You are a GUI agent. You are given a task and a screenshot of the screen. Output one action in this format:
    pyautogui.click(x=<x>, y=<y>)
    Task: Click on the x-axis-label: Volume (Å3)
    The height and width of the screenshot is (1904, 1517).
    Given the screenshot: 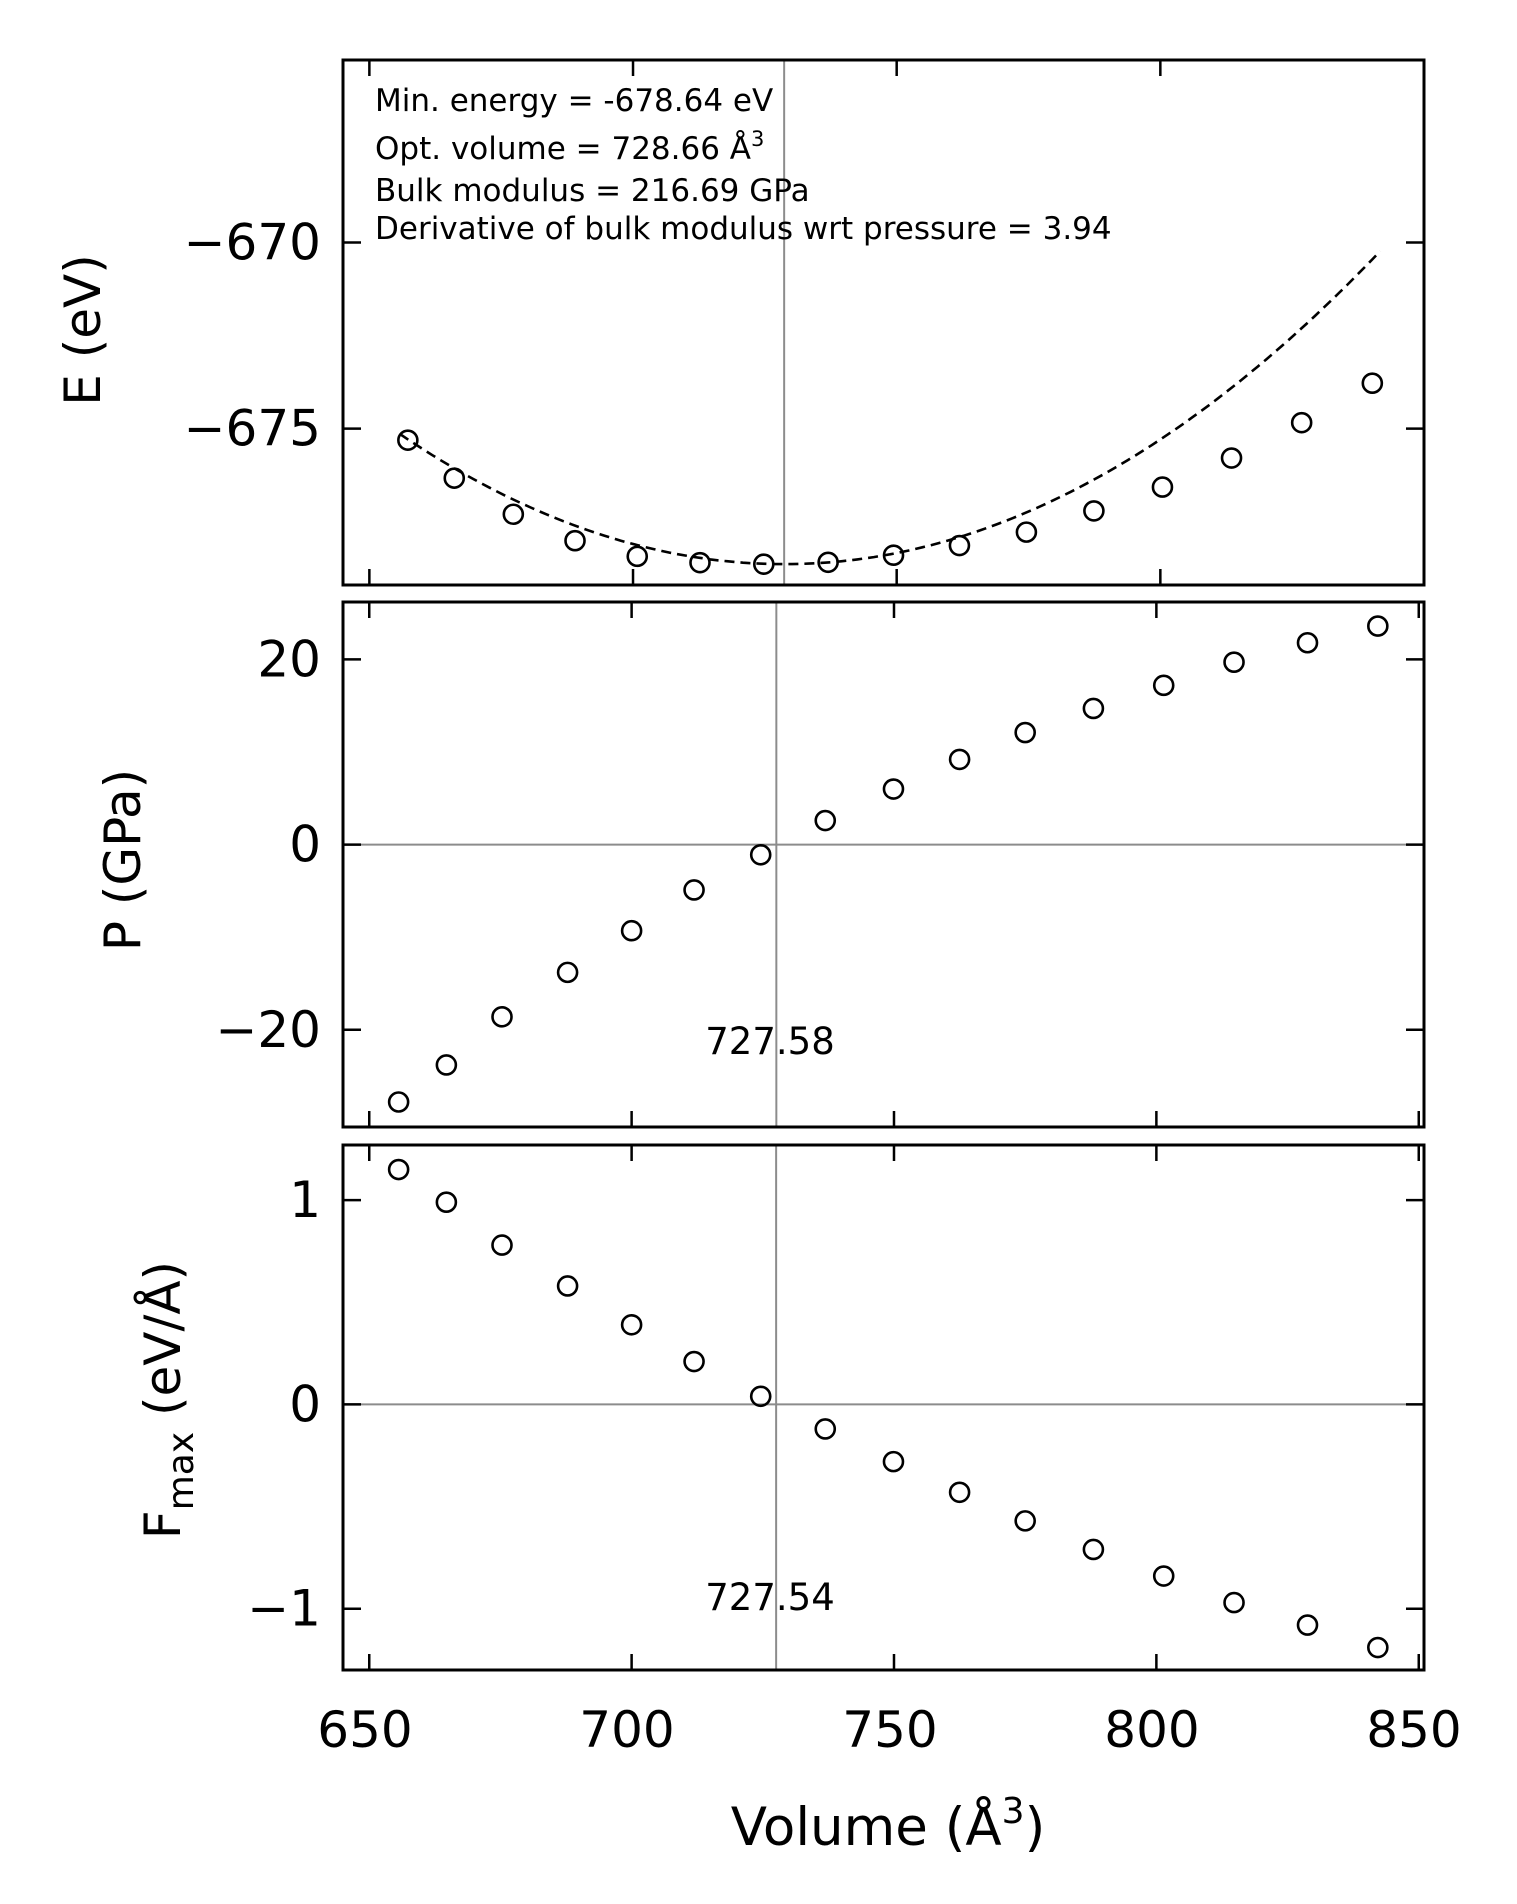 What is the action you would take?
    pyautogui.click(x=888, y=1824)
    